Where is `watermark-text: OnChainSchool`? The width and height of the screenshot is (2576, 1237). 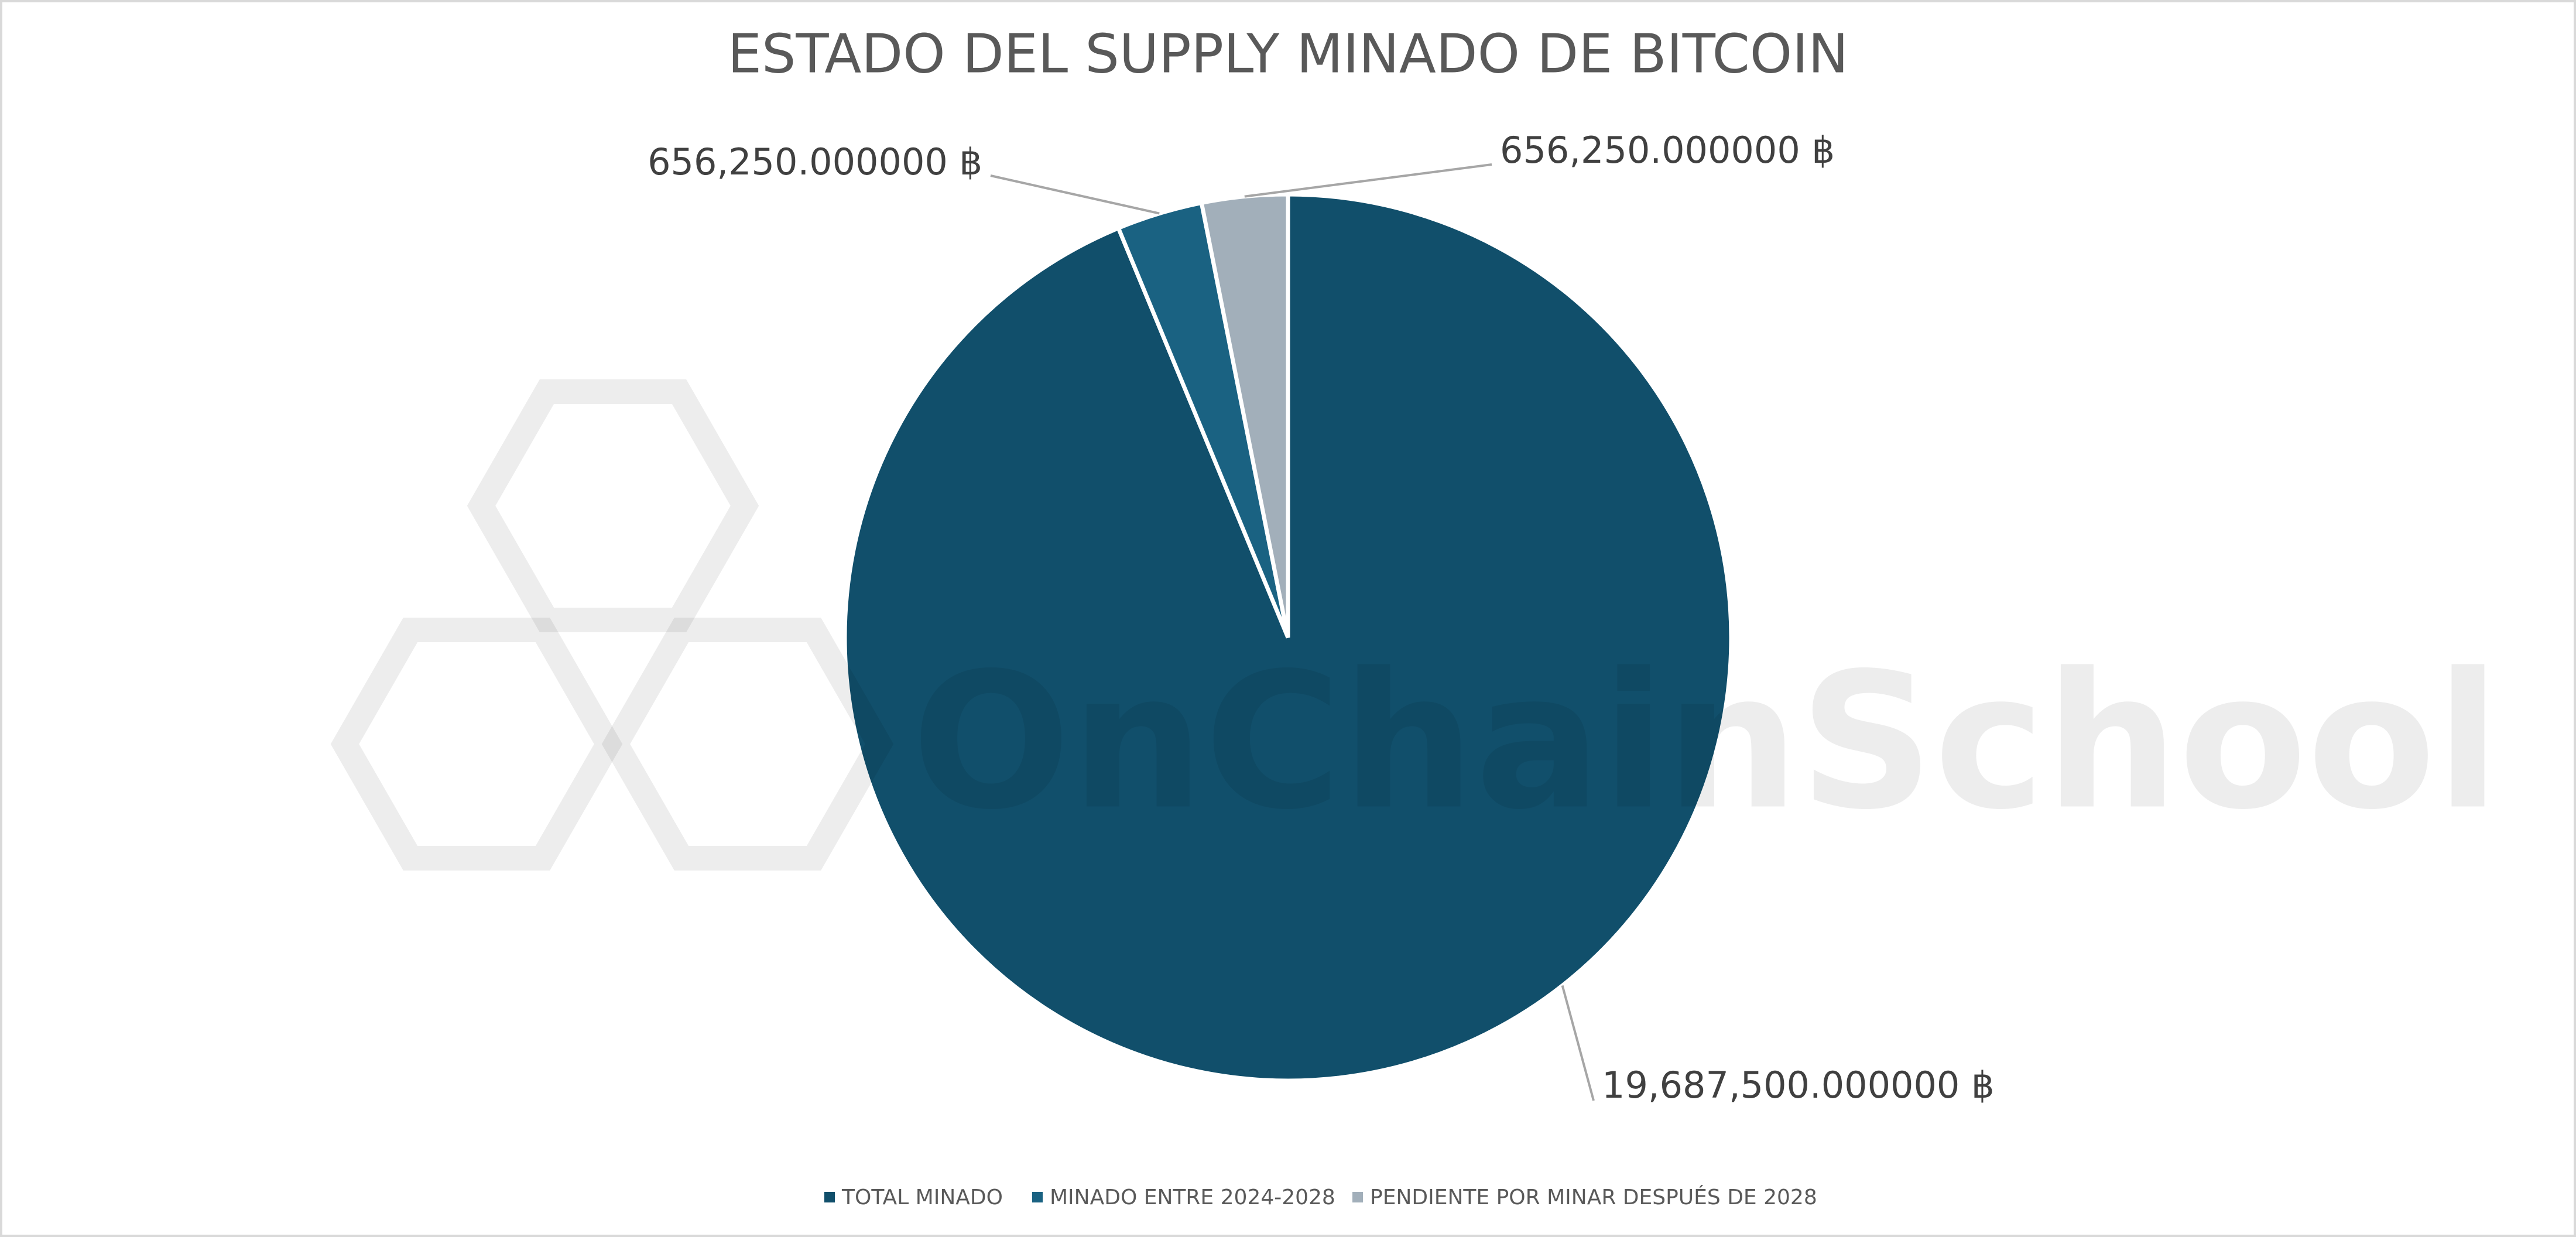 watermark-text: OnChainSchool is located at coordinates (1706, 742).